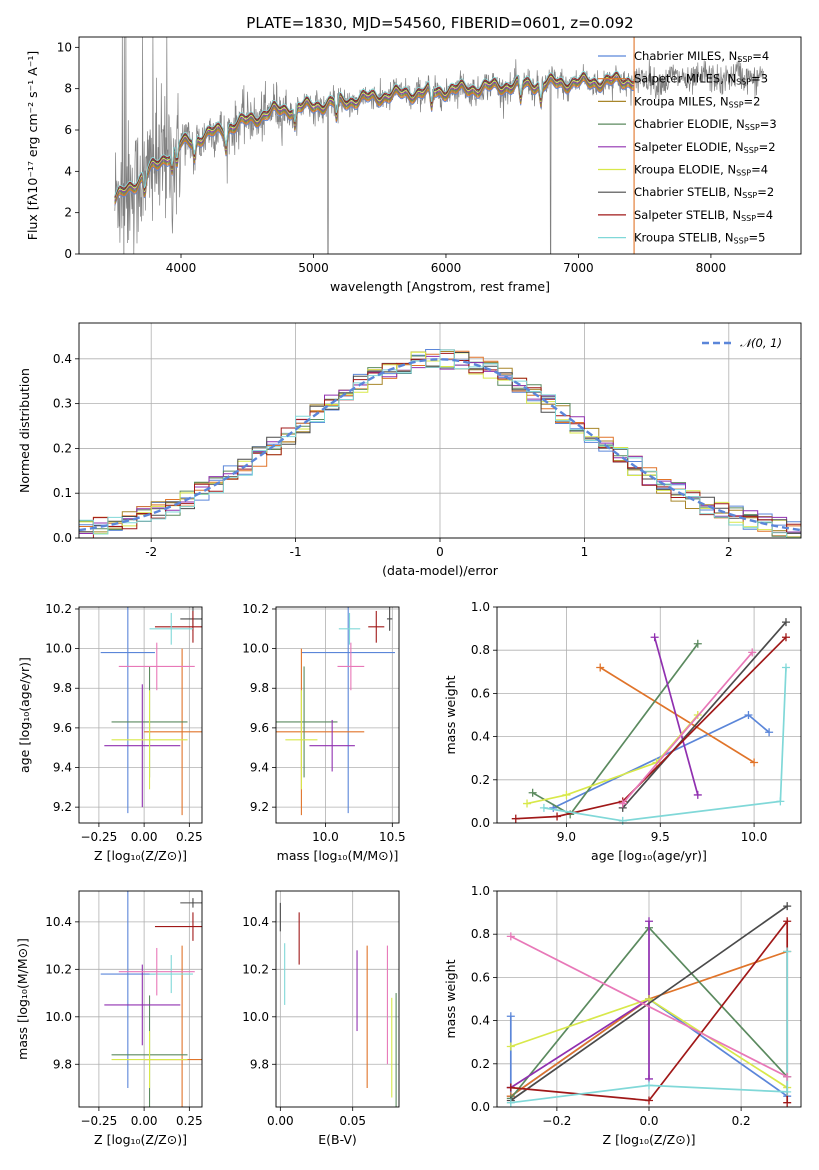 Image resolution: width=819 pixels, height=1170 pixels. I want to click on y-tick-label: 10.4, so click(255, 922).